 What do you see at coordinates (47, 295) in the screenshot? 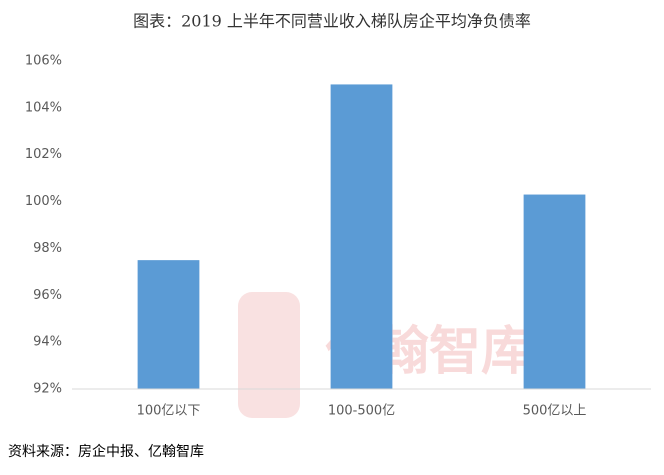
I see `y-tick-label: 96%` at bounding box center [47, 295].